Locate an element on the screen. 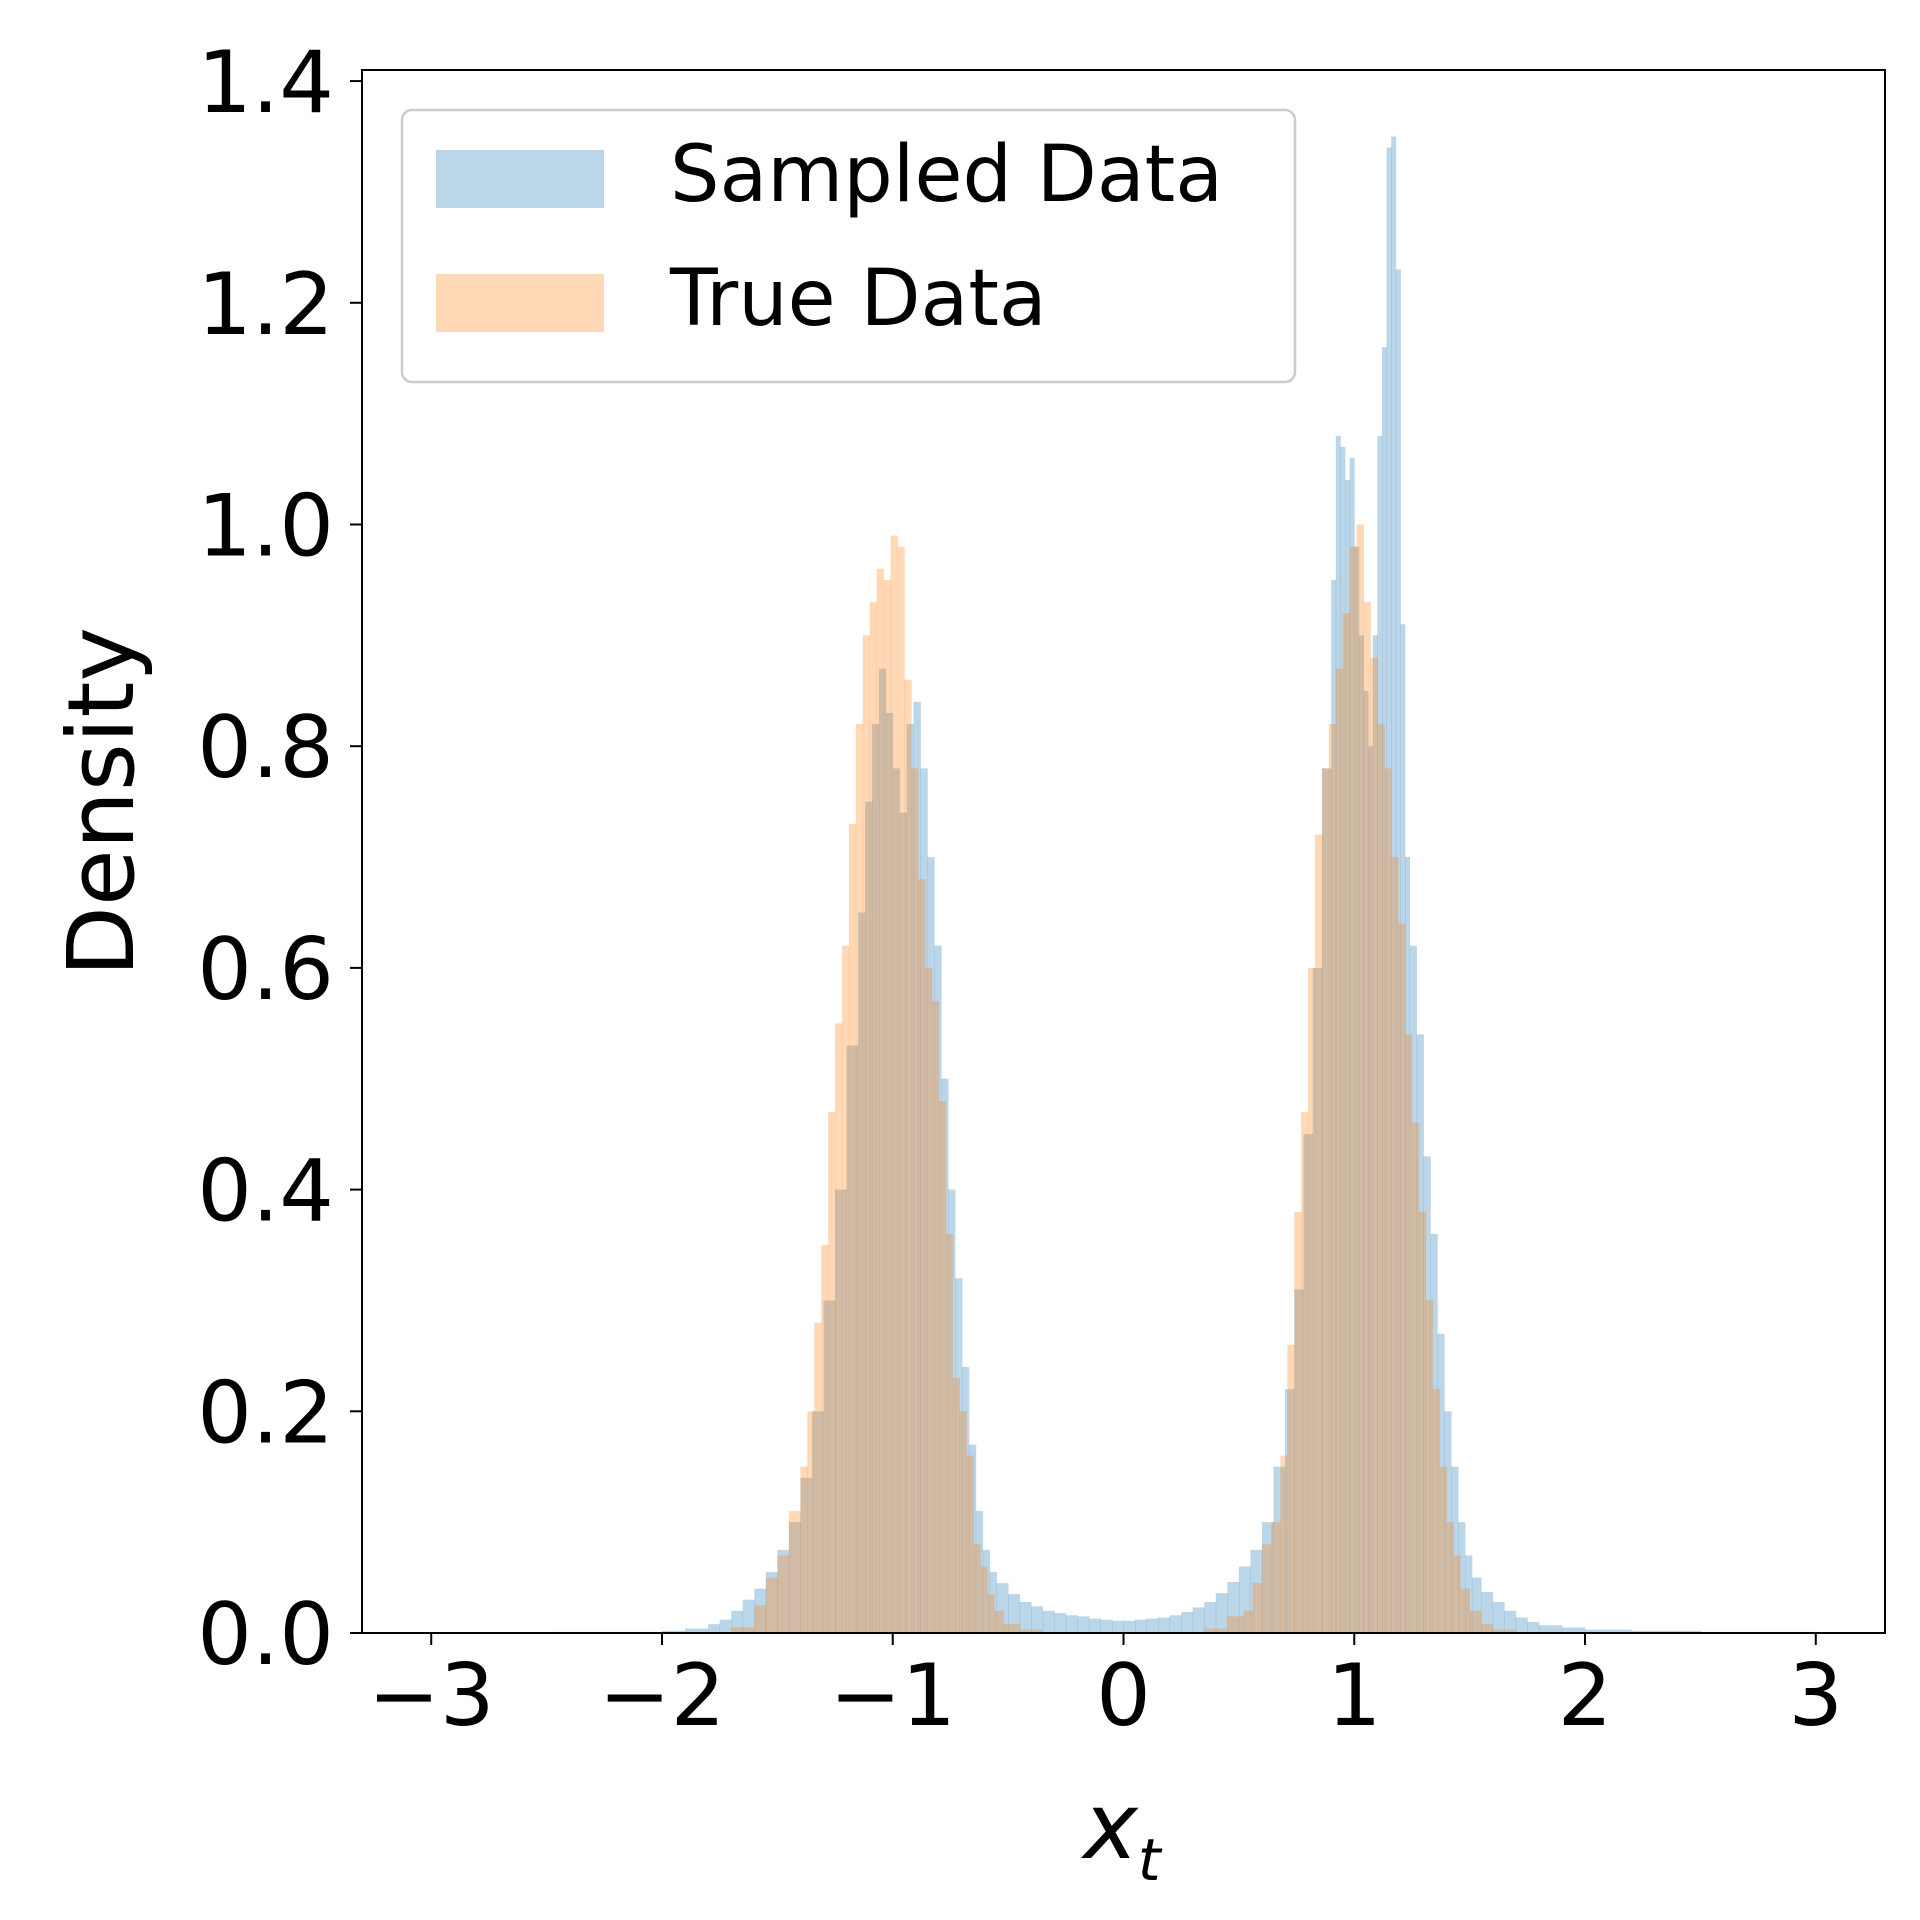  y-tick-label: 1.0 is located at coordinates (265, 526).